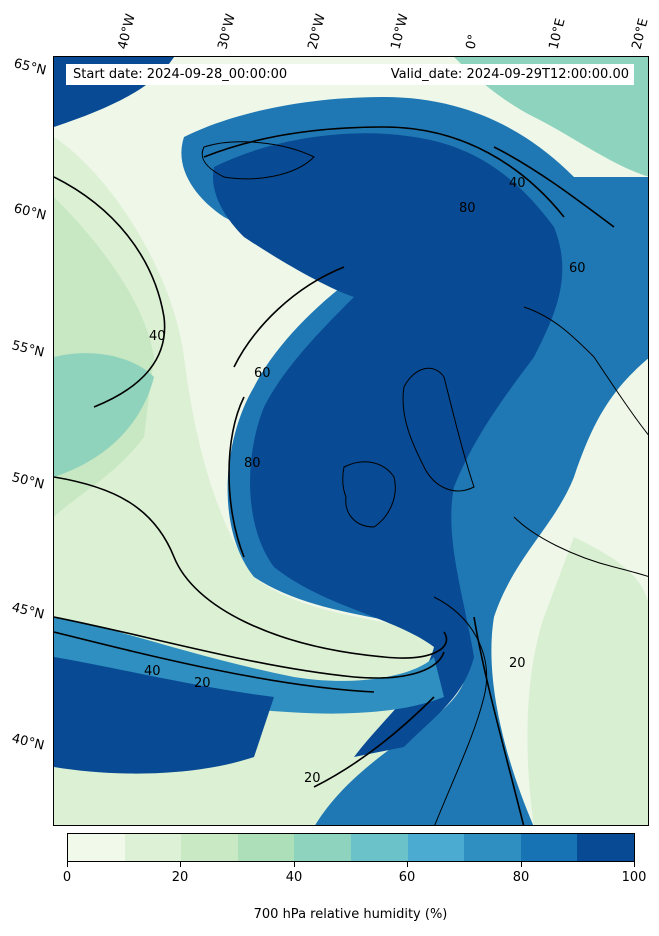 This screenshot has height=936, width=659. Describe the element at coordinates (127, 31) in the screenshot. I see `lon-label: 40°W` at that location.